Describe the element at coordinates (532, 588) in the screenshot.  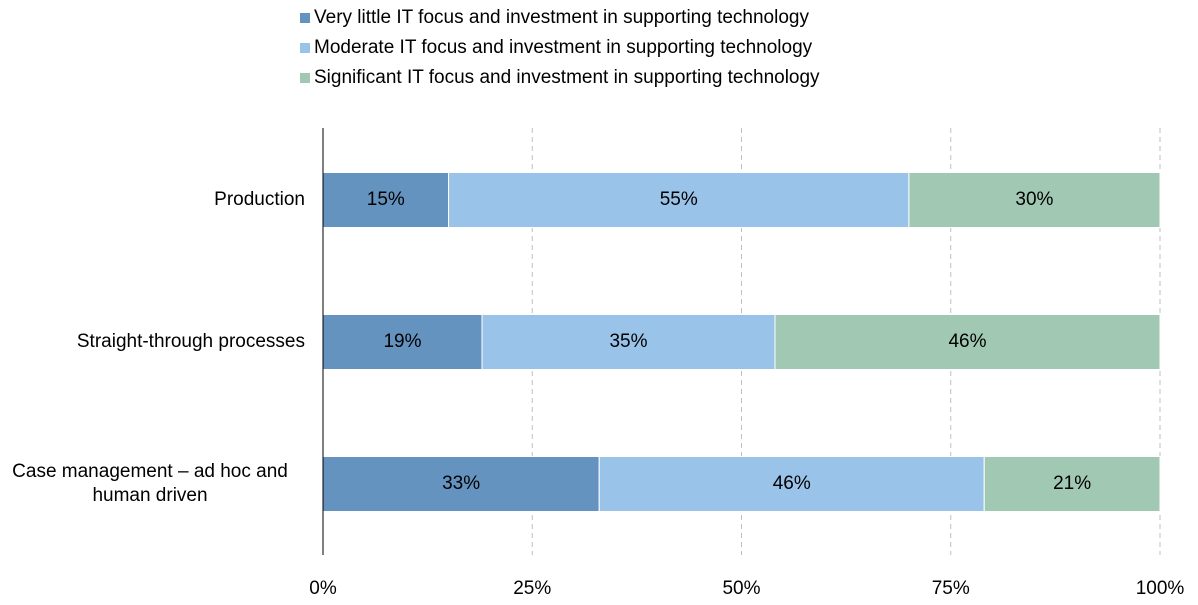
I see `x-tick-label: 25%` at that location.